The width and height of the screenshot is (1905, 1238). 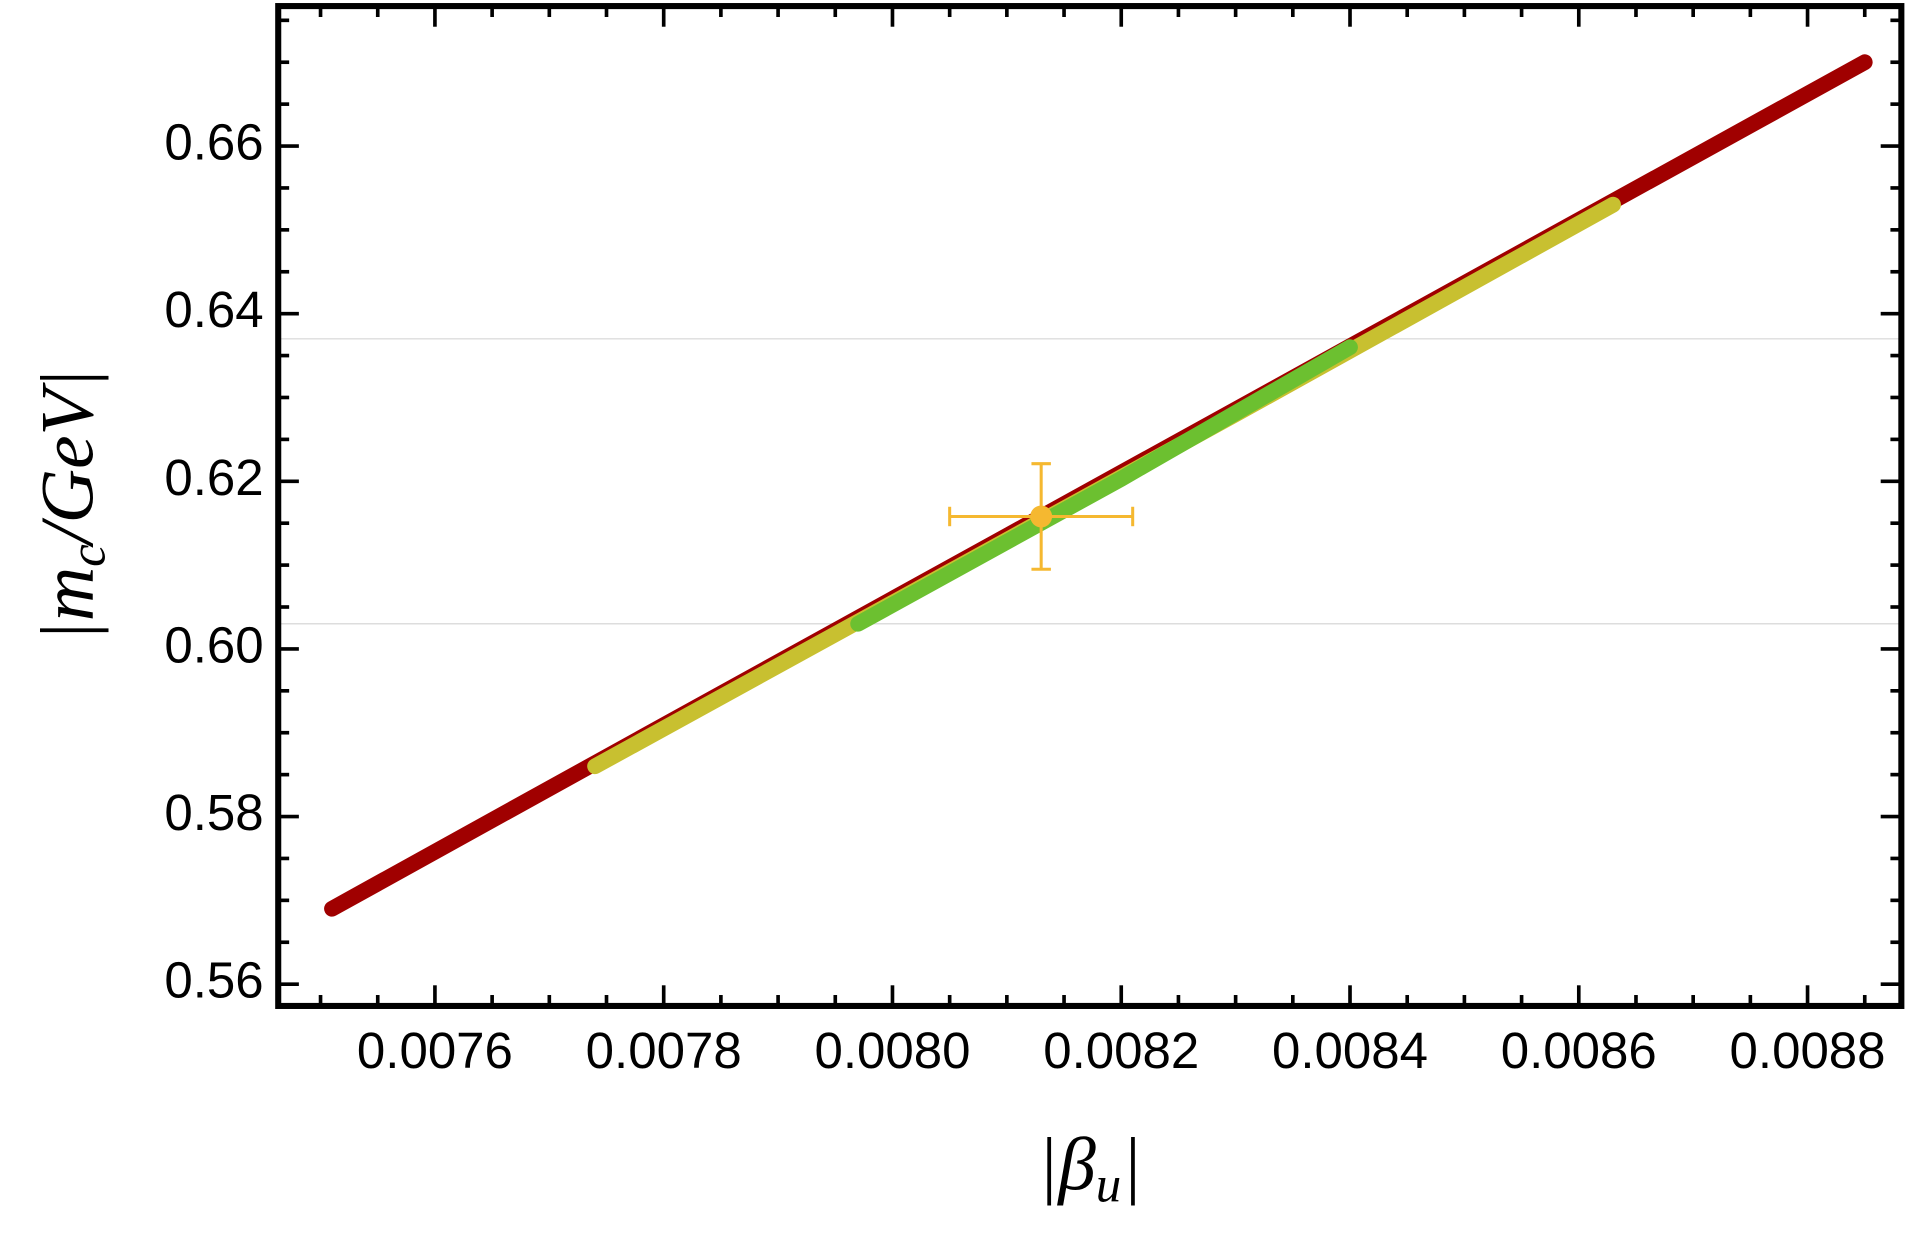 I want to click on y-axis-label: |mc/GeV|, so click(x=71, y=505).